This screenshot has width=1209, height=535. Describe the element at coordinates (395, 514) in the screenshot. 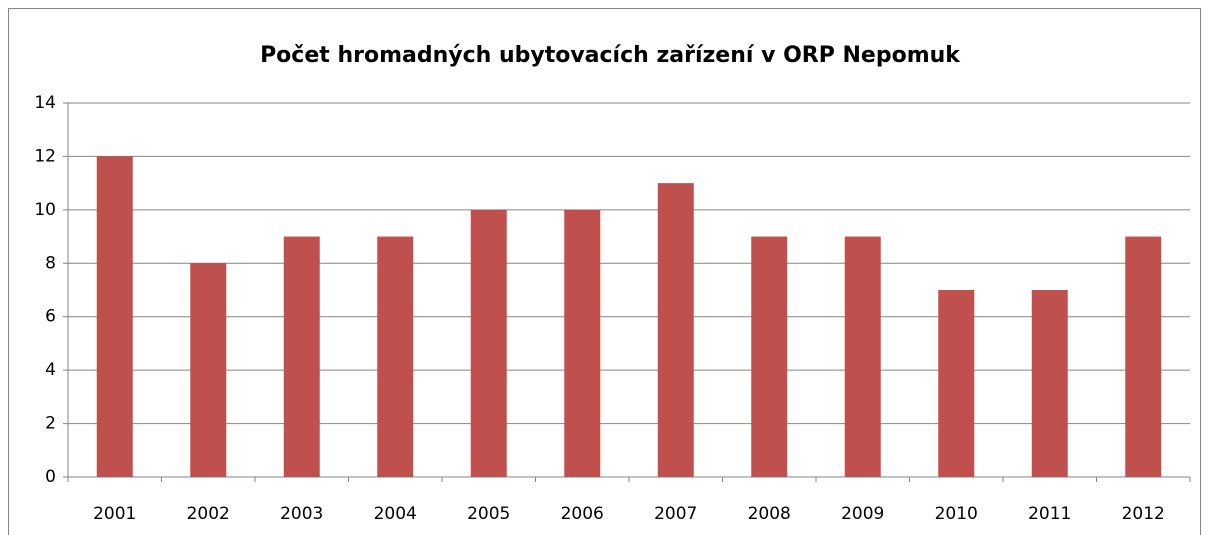

I see `x-tick-label: 2004` at that location.